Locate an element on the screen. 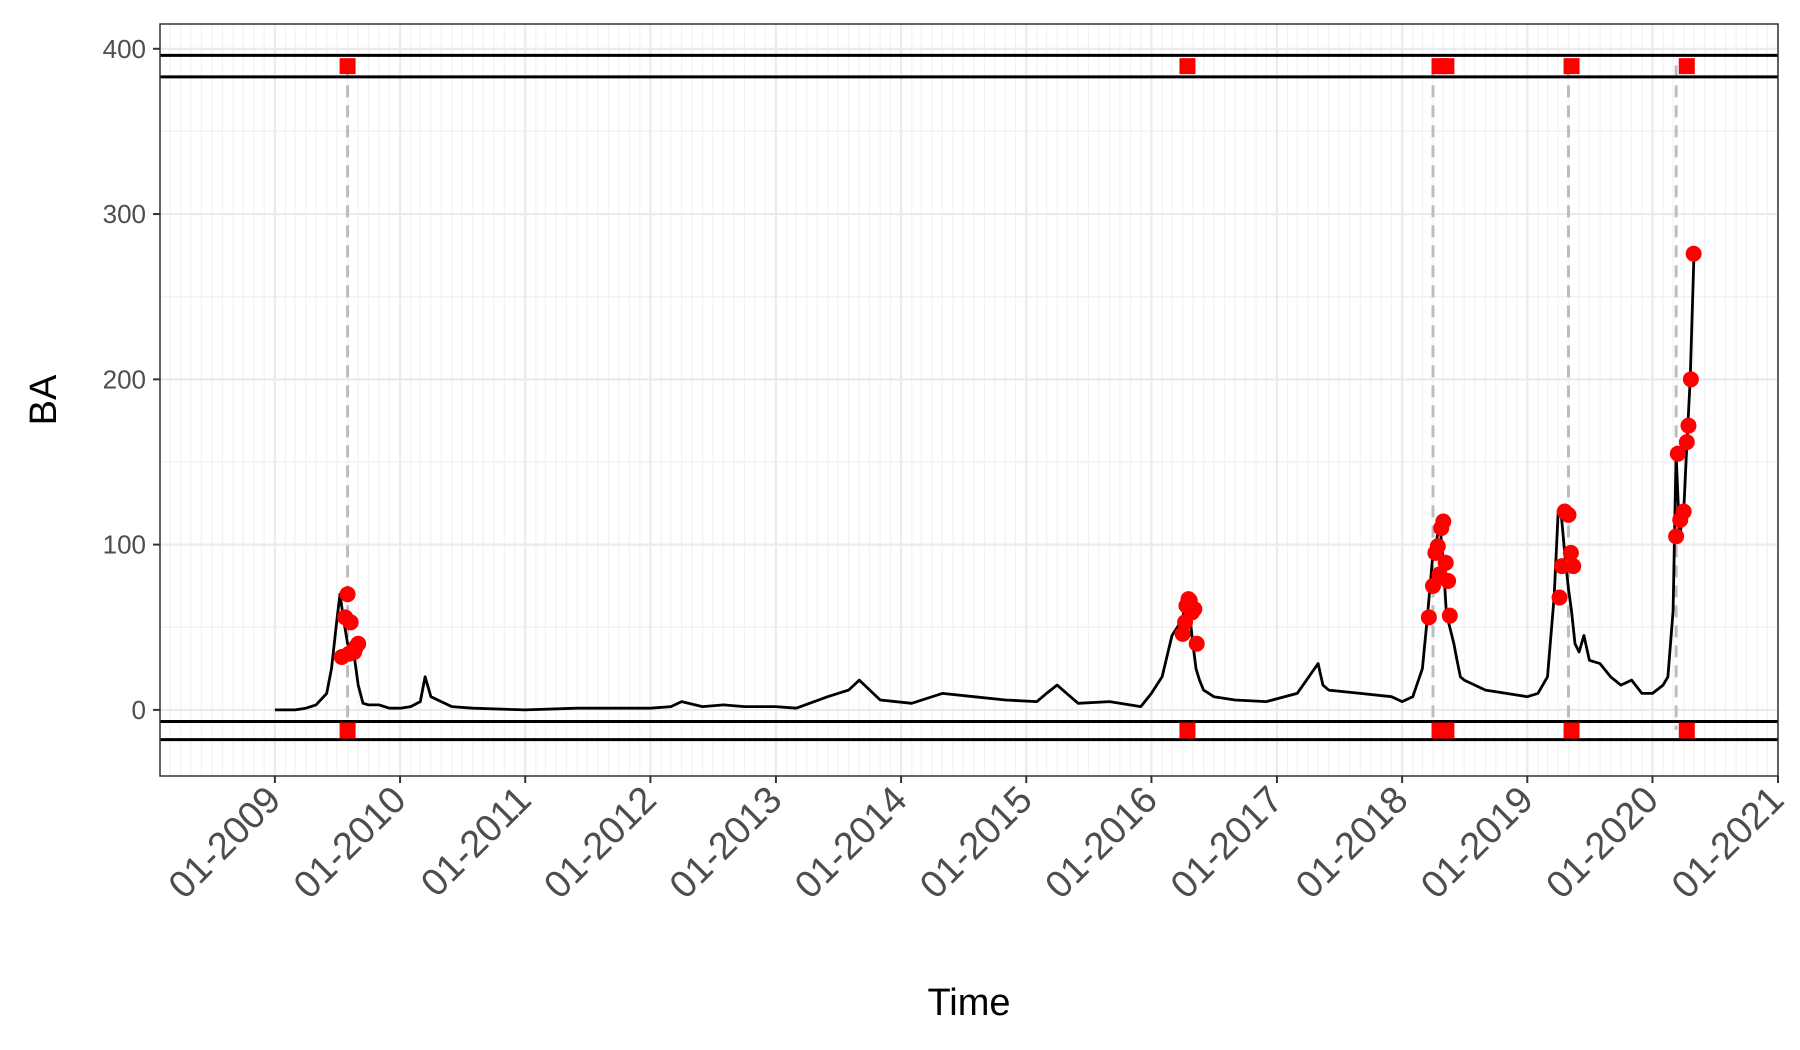  y-tick-label: 100 is located at coordinates (124, 545).